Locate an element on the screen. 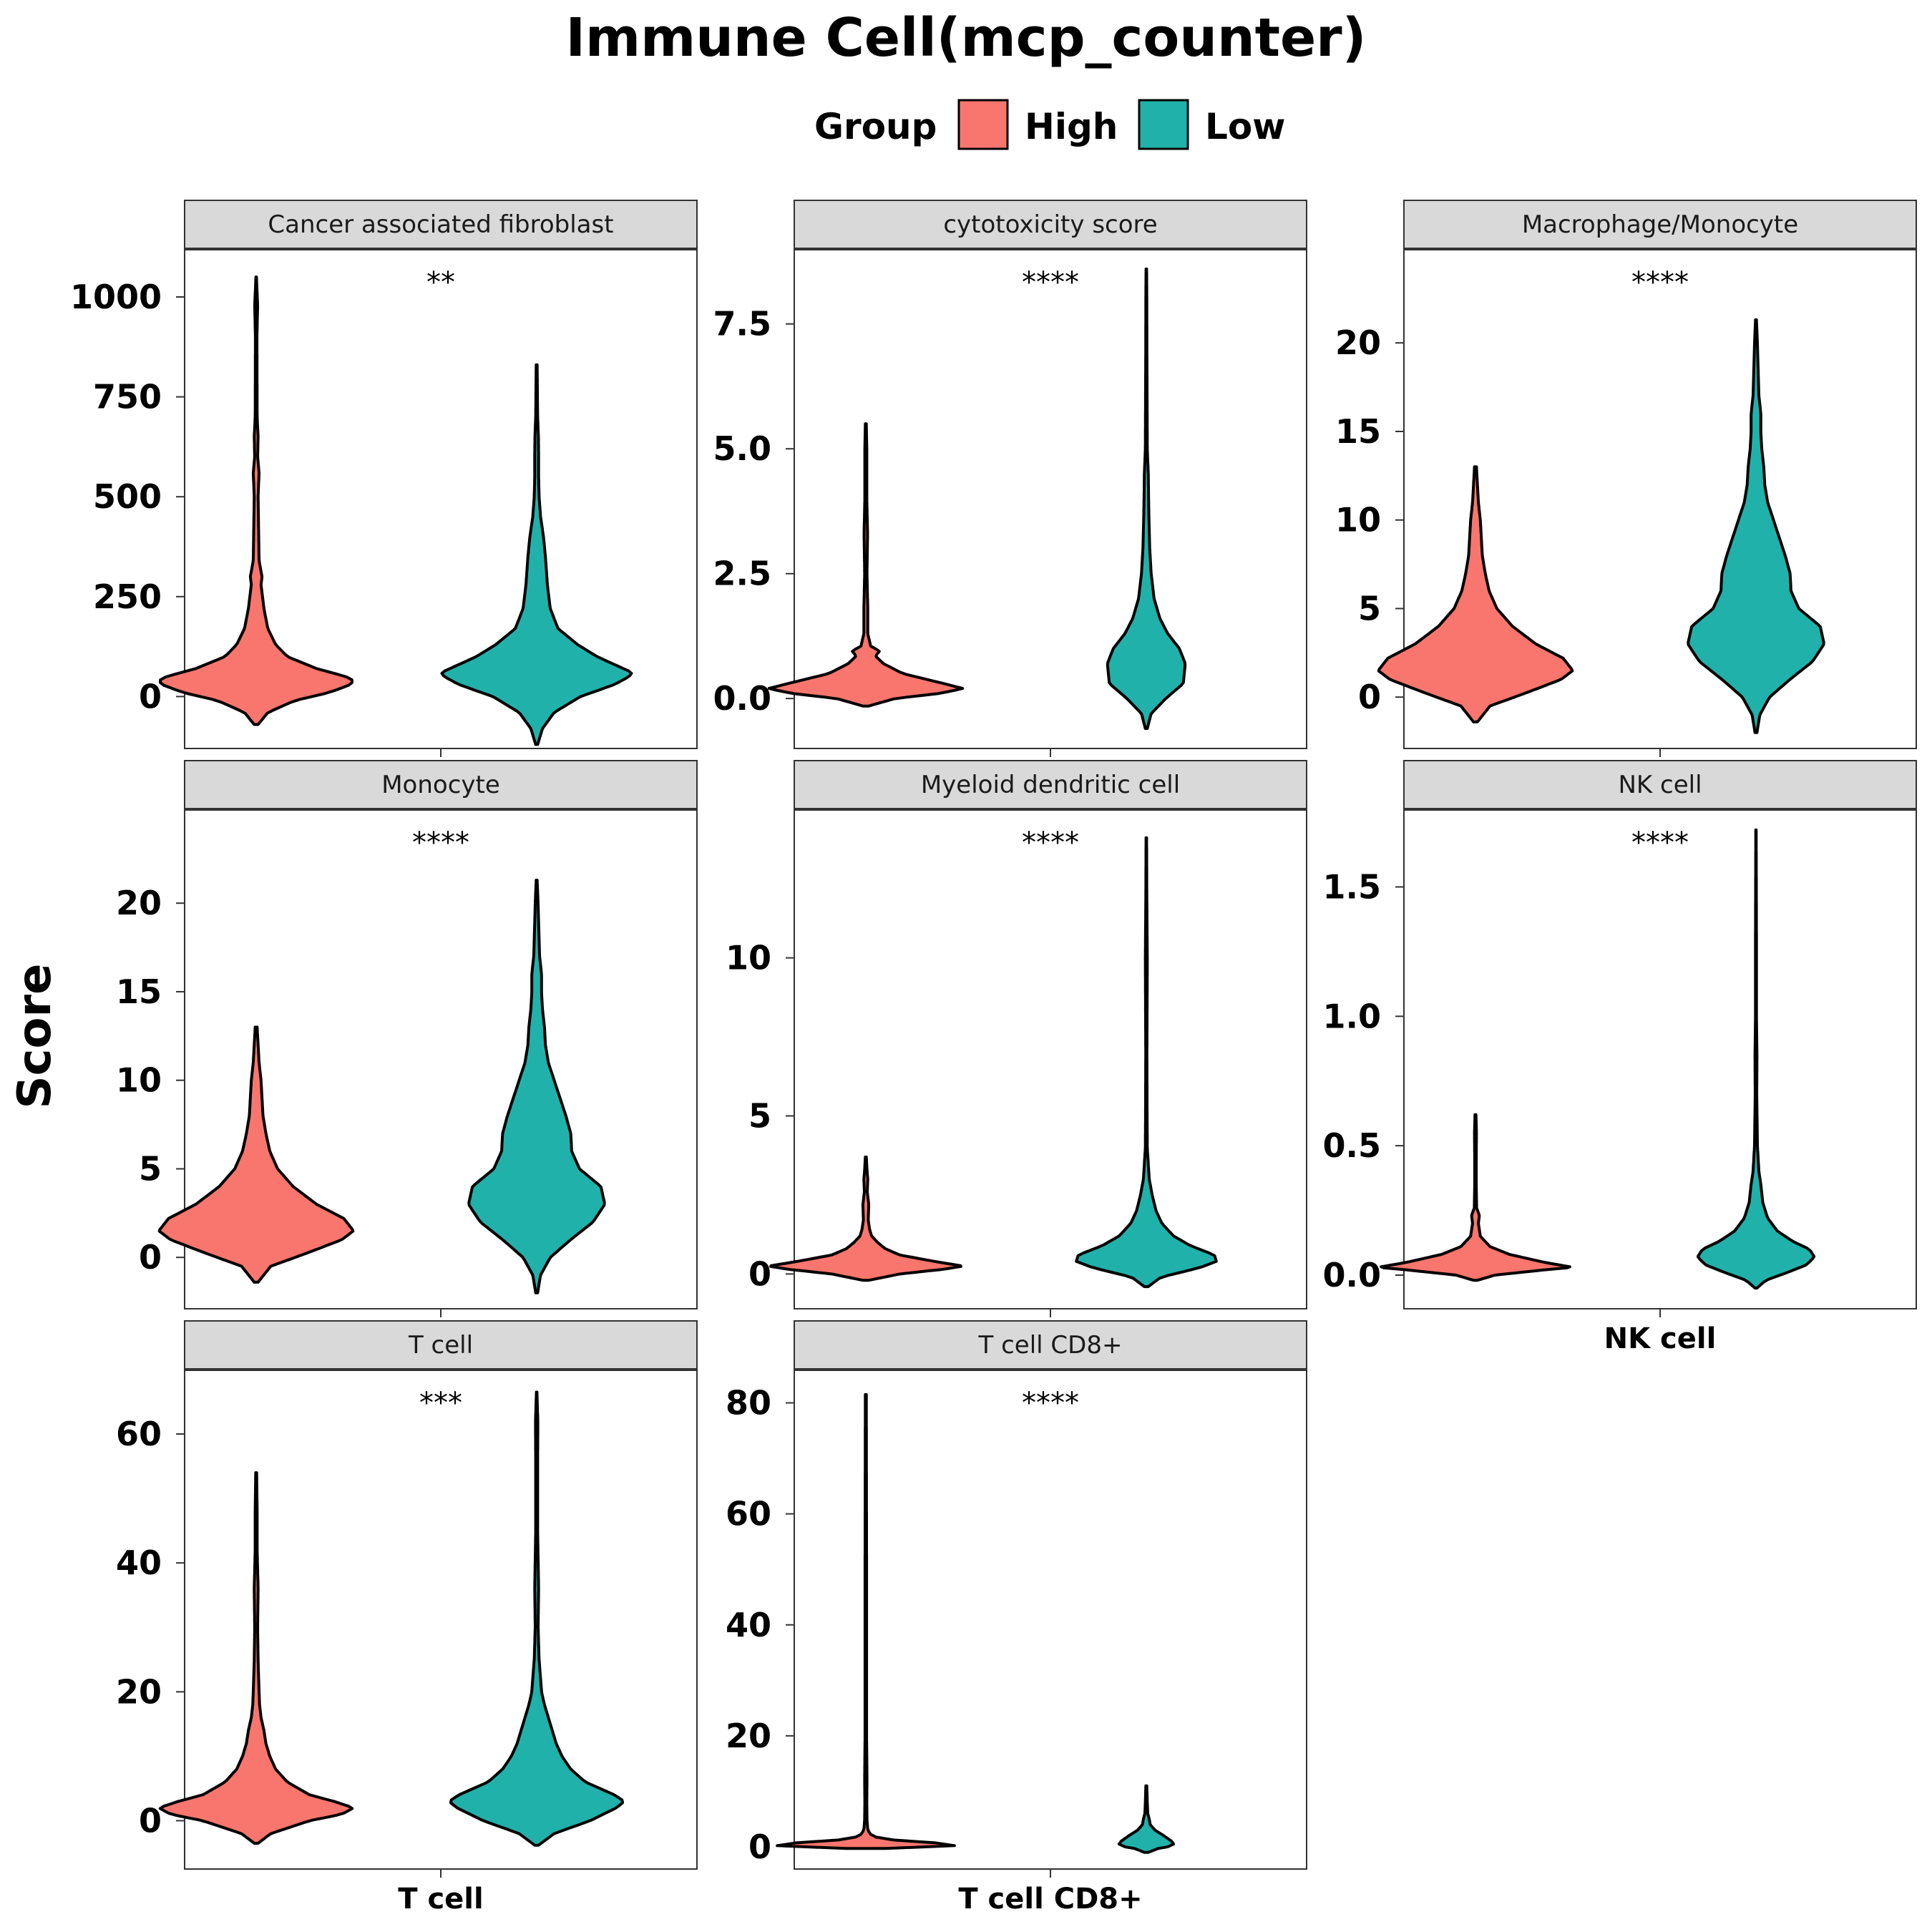  y-tick-label: 750 is located at coordinates (127, 397).